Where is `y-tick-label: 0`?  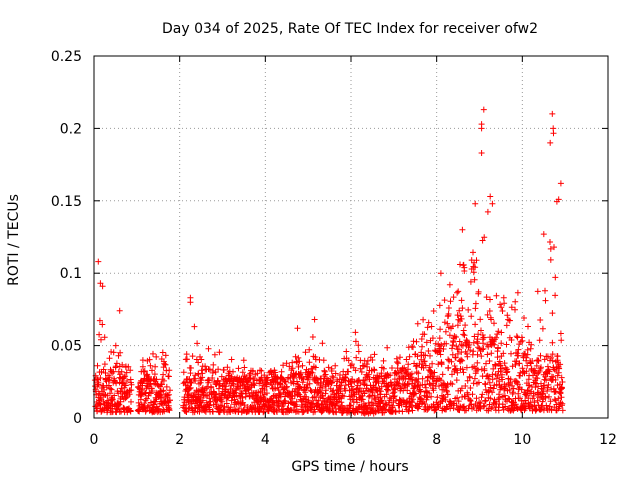 y-tick-label: 0 is located at coordinates (77, 419).